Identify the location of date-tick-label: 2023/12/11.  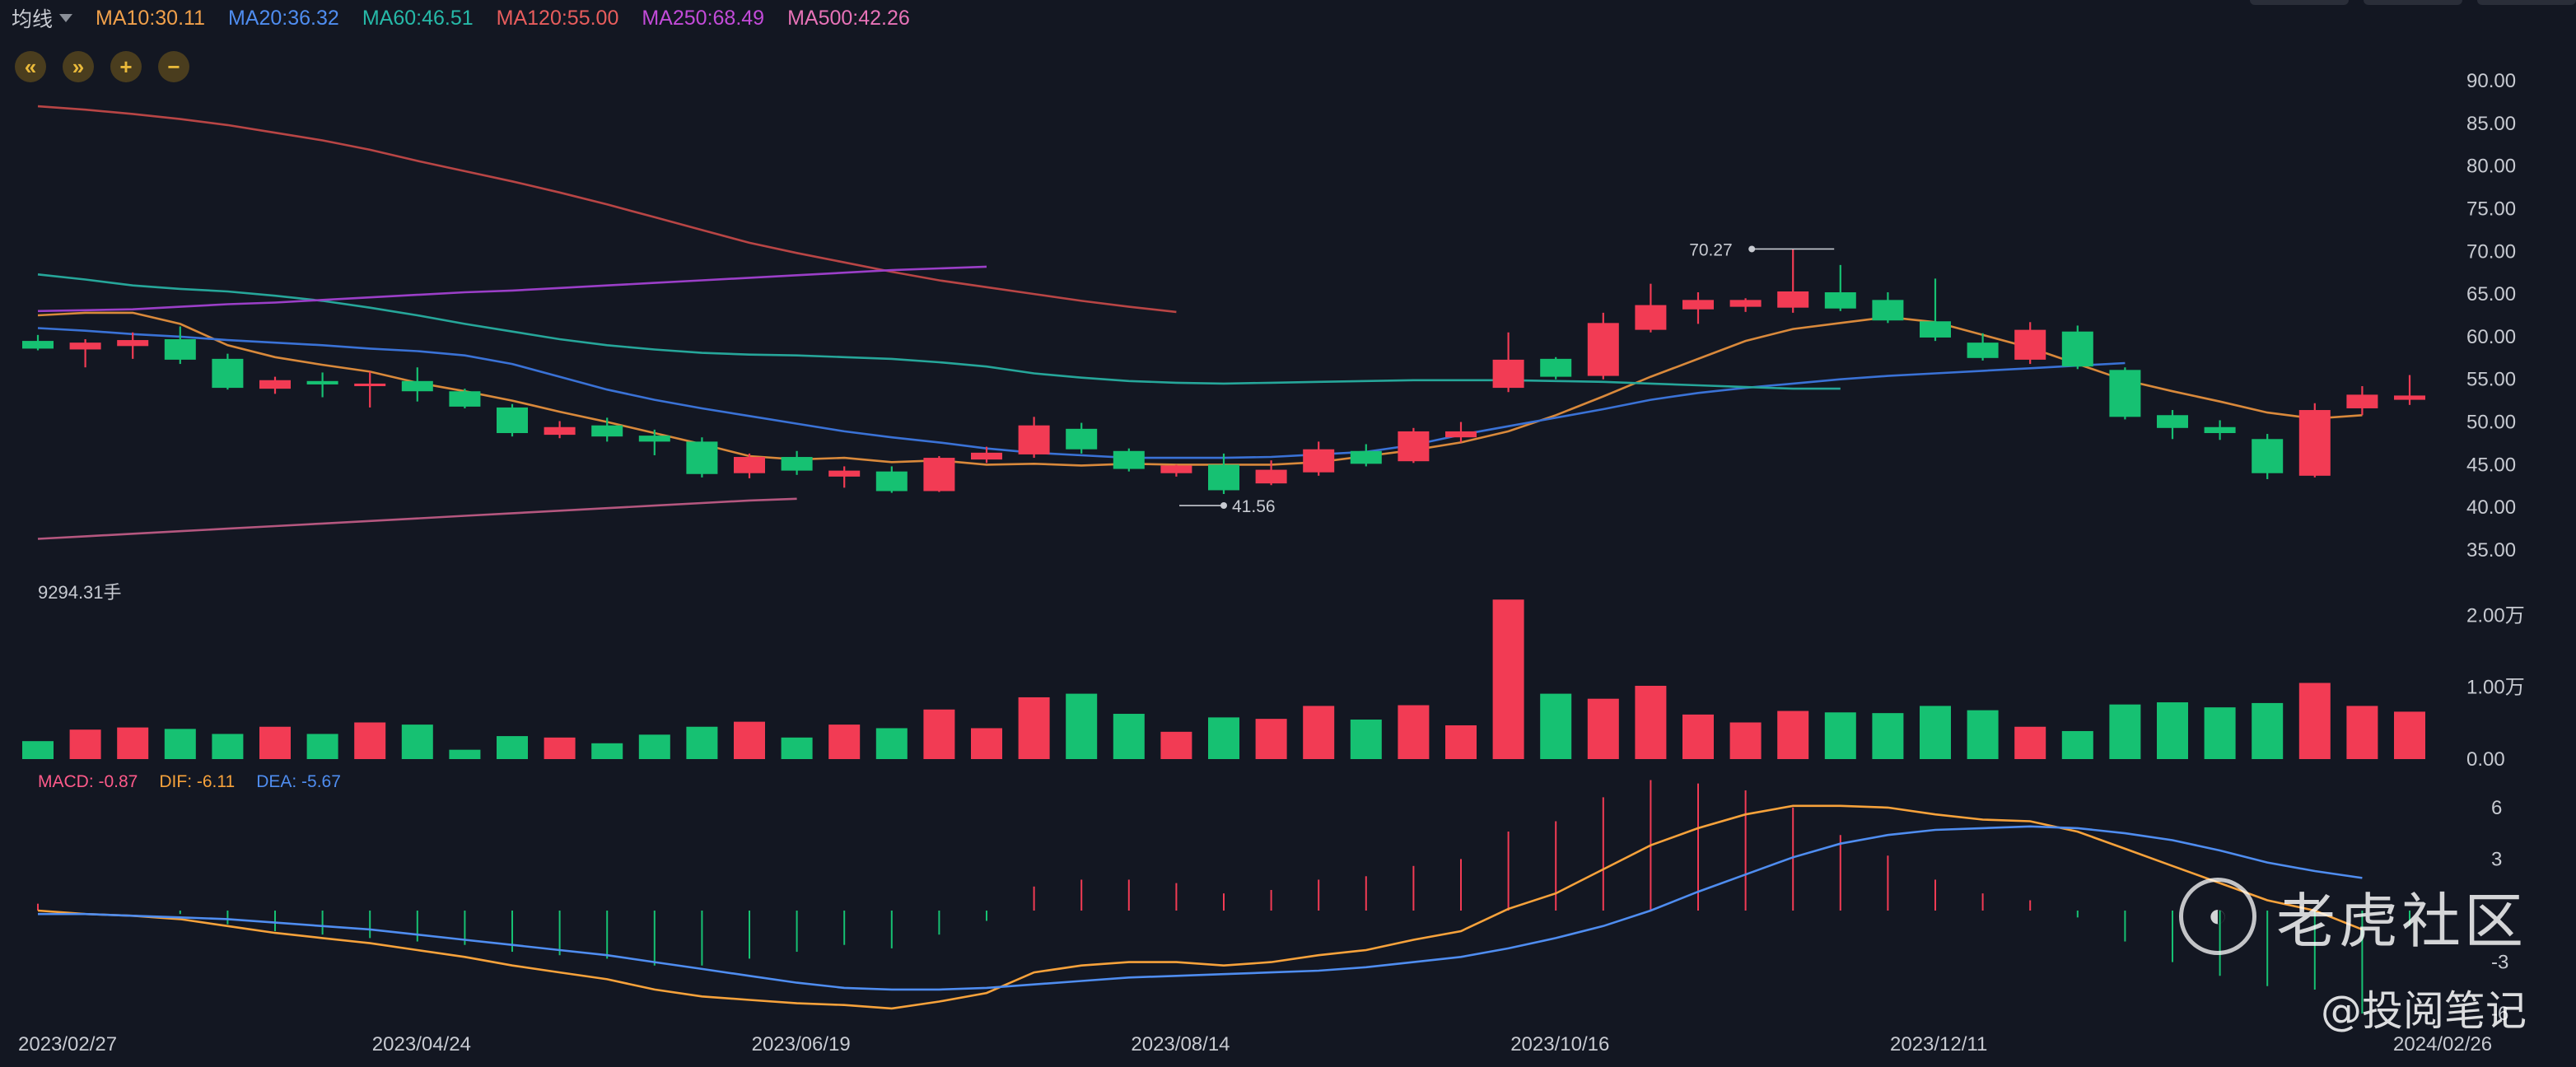
(1938, 1044).